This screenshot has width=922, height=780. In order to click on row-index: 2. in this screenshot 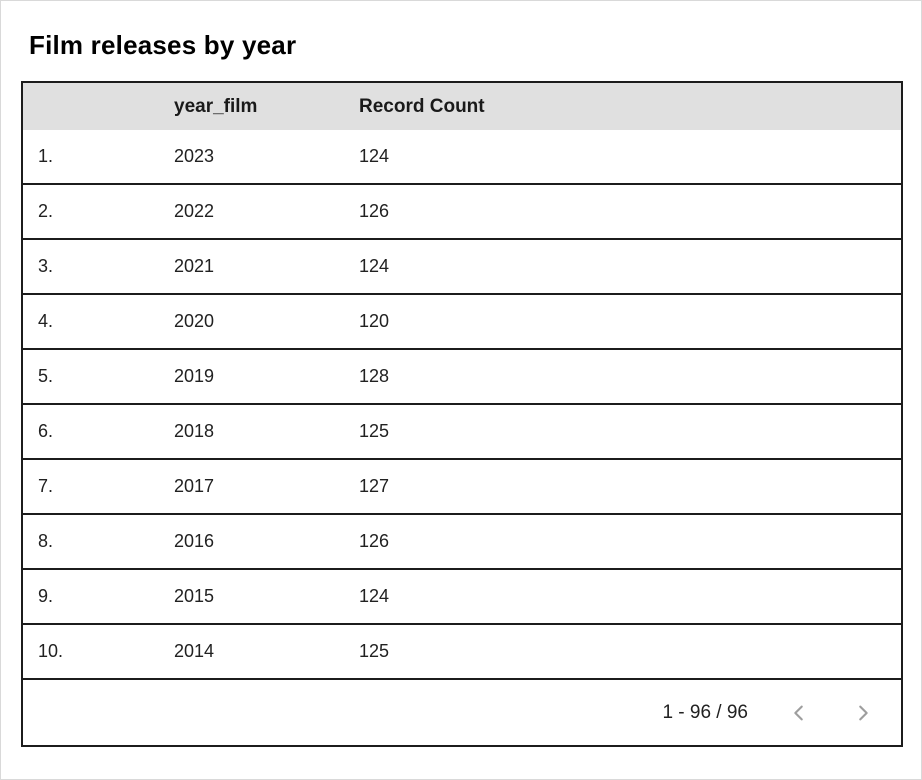, I will do `click(46, 211)`.